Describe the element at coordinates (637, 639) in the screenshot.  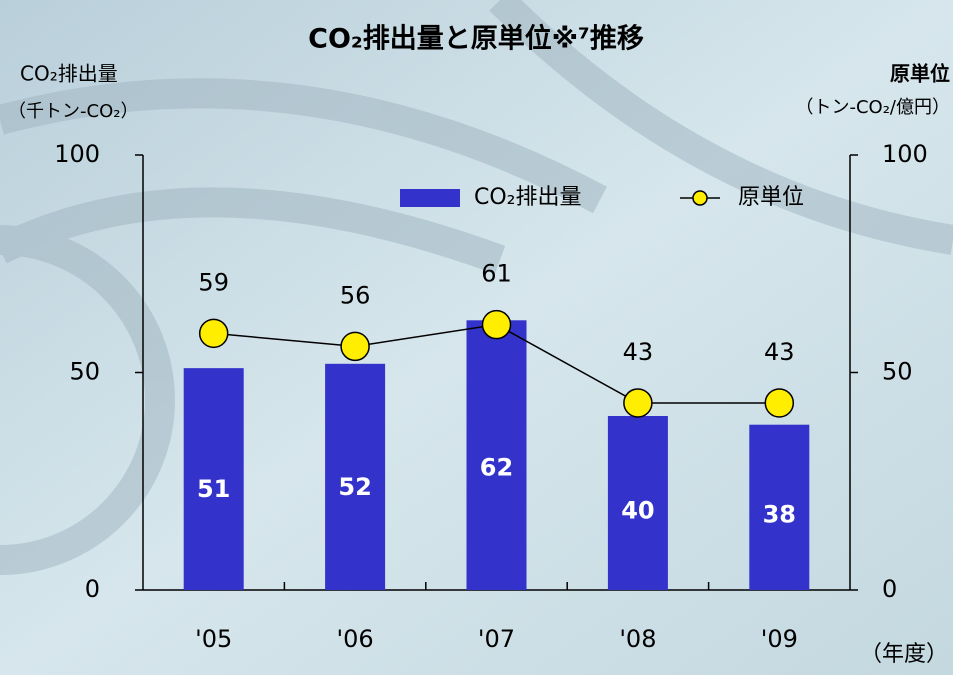
I see `x-tick-label: '08` at that location.